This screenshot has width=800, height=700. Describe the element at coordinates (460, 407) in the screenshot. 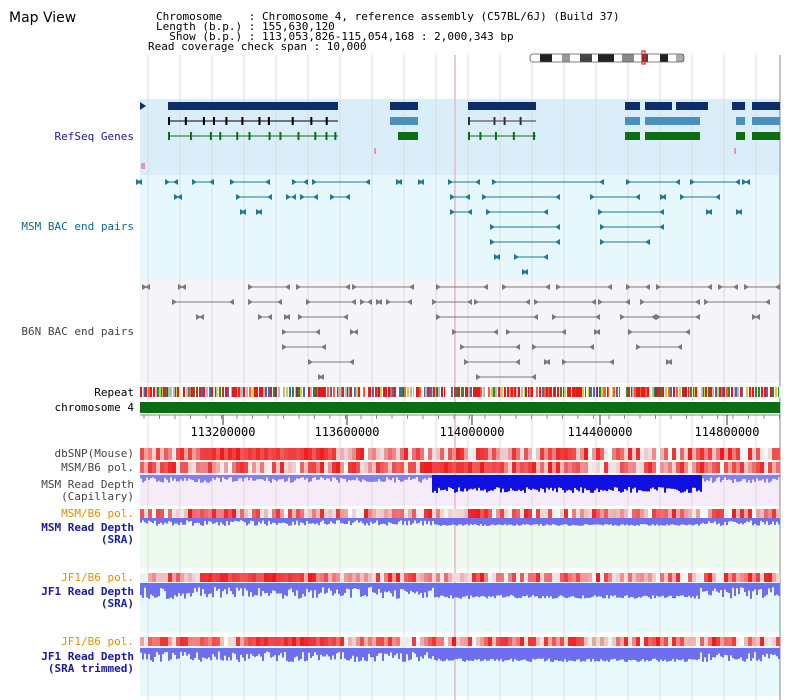

I see `chromosome-bar` at that location.